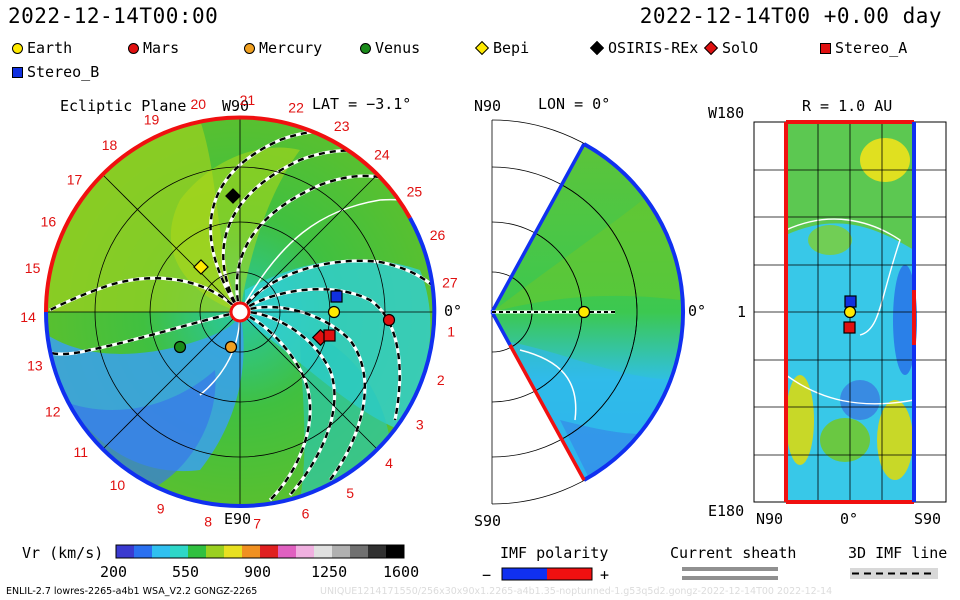  I want to click on ecliptic-plane-title: Ecliptic Plane, so click(123, 106).